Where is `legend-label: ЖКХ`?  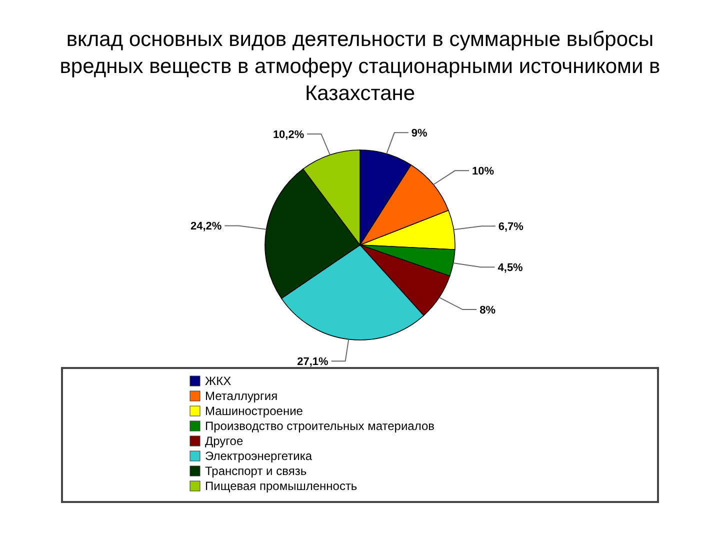 legend-label: ЖКХ is located at coordinates (218, 381).